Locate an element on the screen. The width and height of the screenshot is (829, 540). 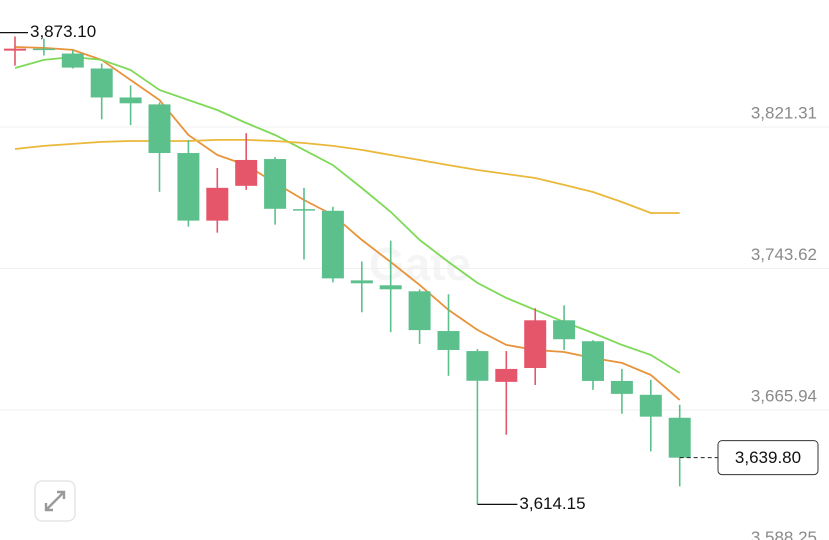
last-price-box is located at coordinates (768, 458).